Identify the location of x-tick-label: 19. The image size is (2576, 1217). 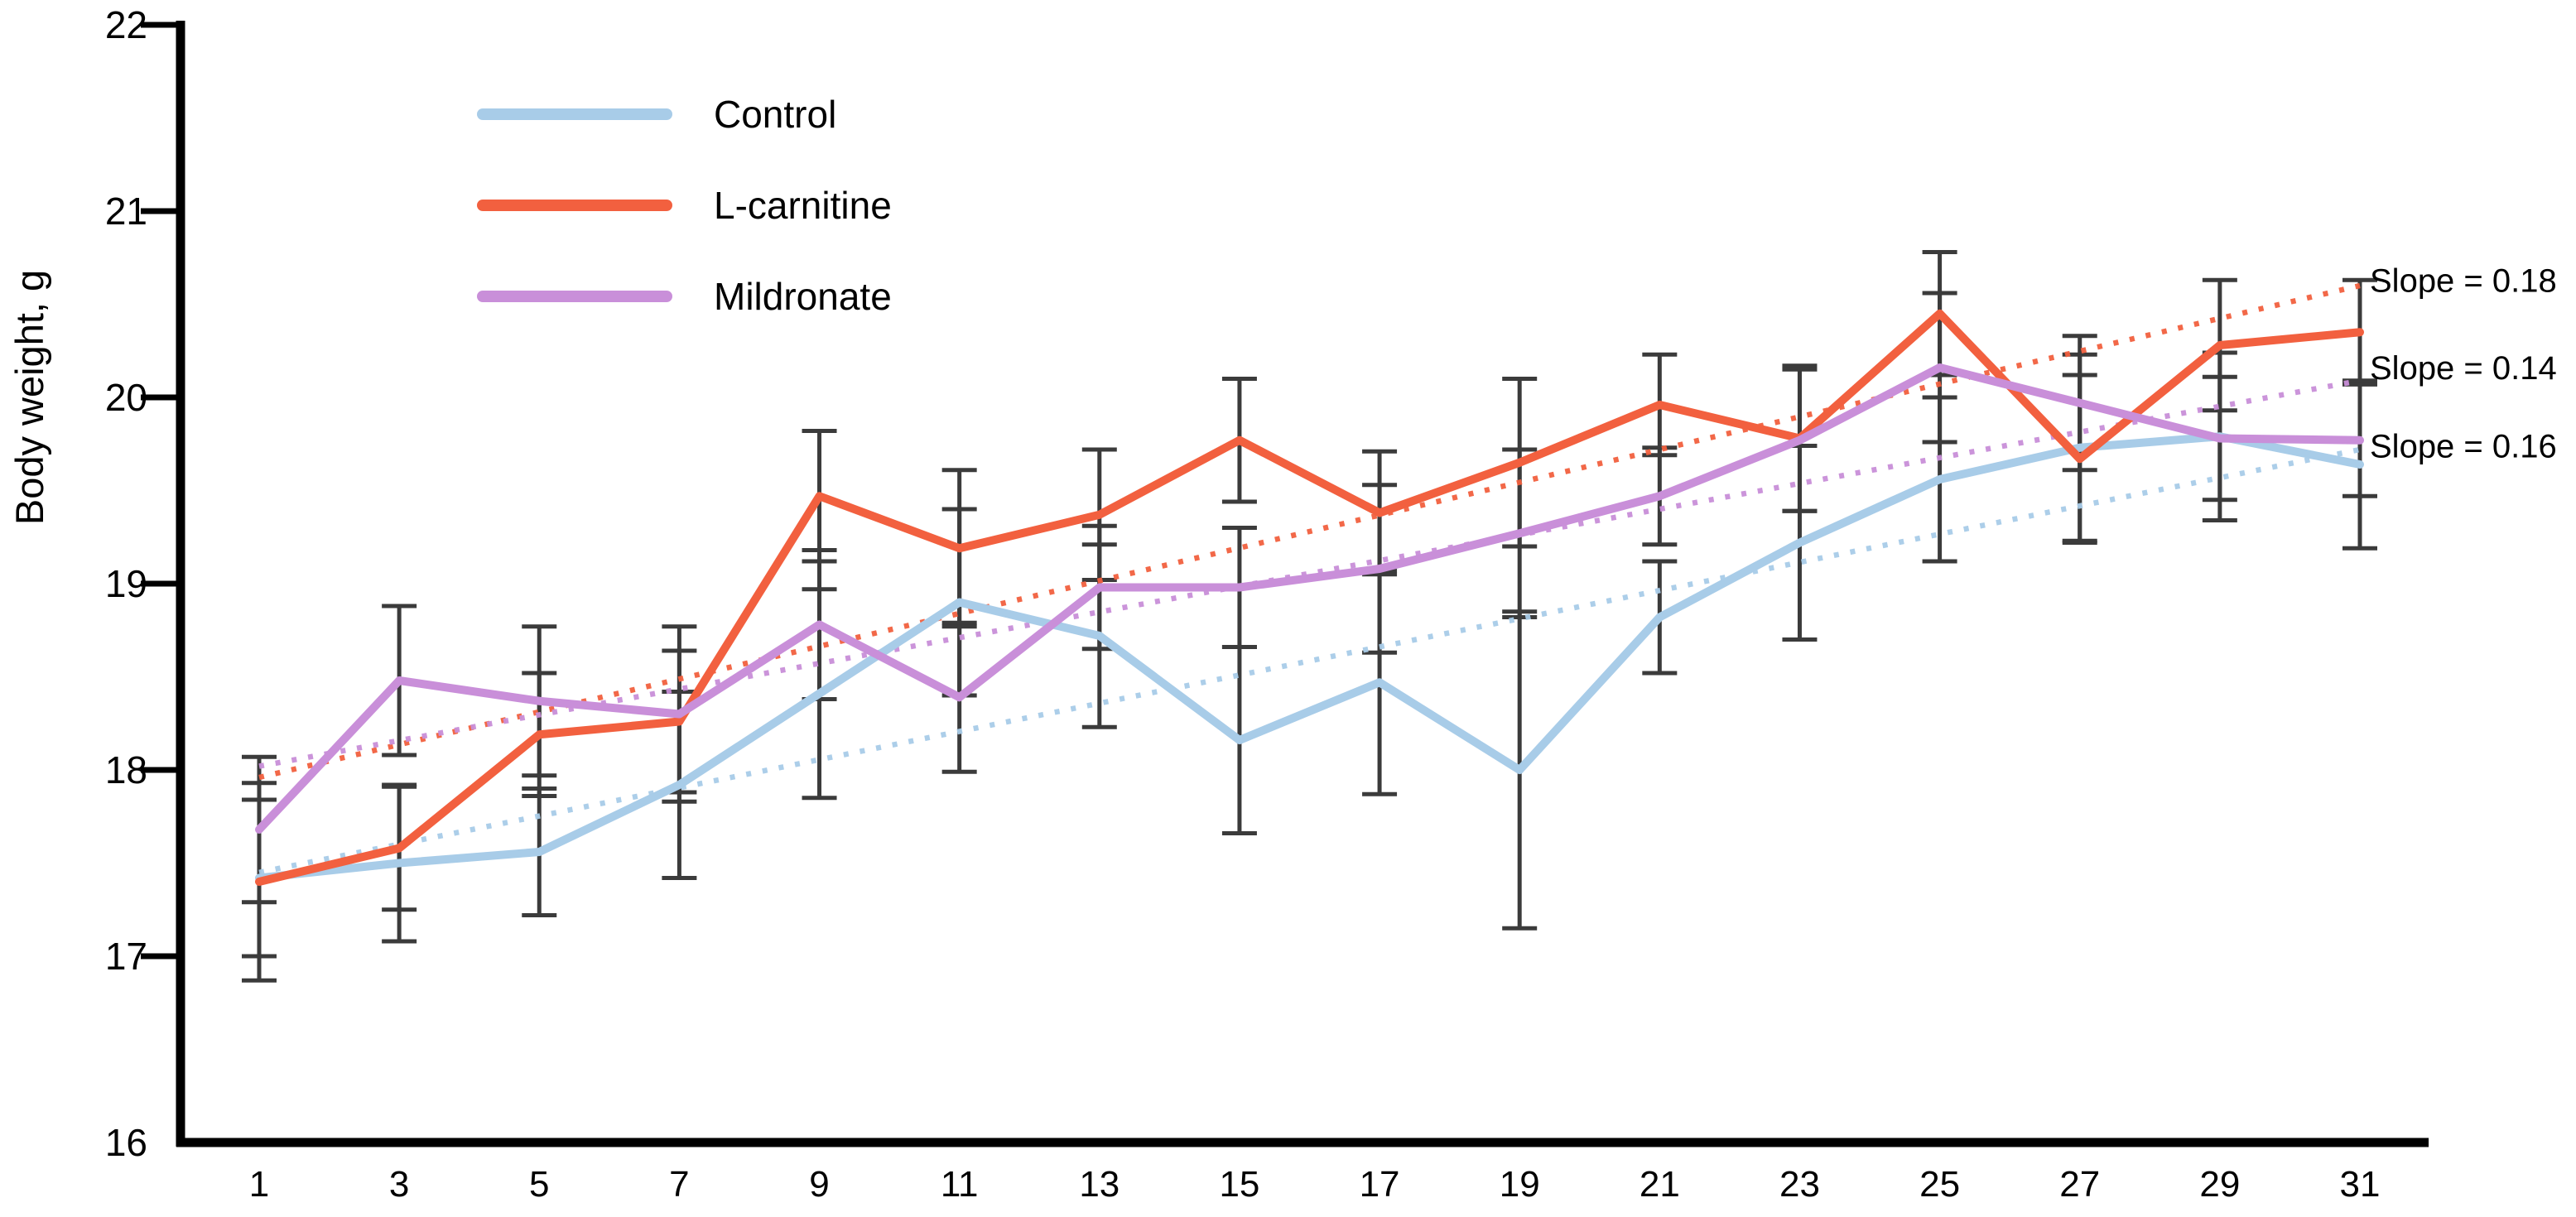
(1520, 1184).